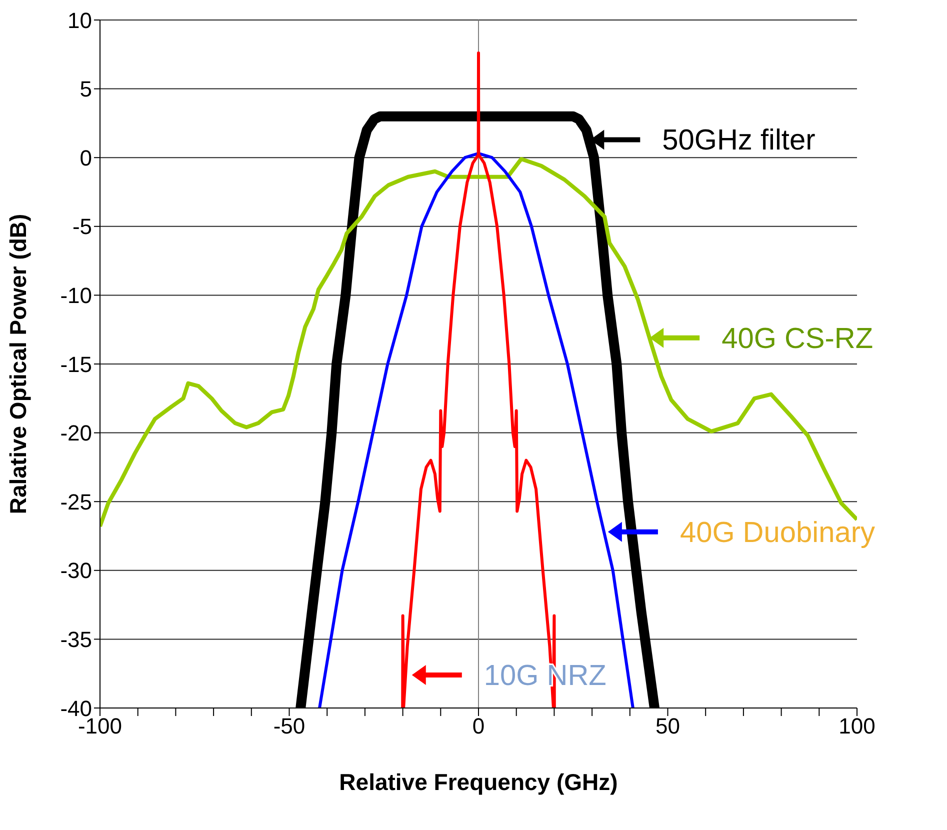  I want to click on x-tick-label: 0, so click(478, 726).